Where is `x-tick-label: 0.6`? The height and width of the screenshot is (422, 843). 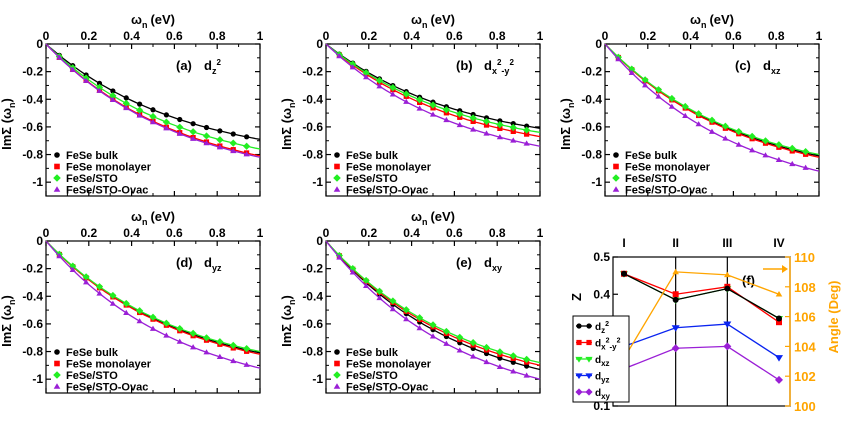 x-tick-label: 0.6 is located at coordinates (454, 233).